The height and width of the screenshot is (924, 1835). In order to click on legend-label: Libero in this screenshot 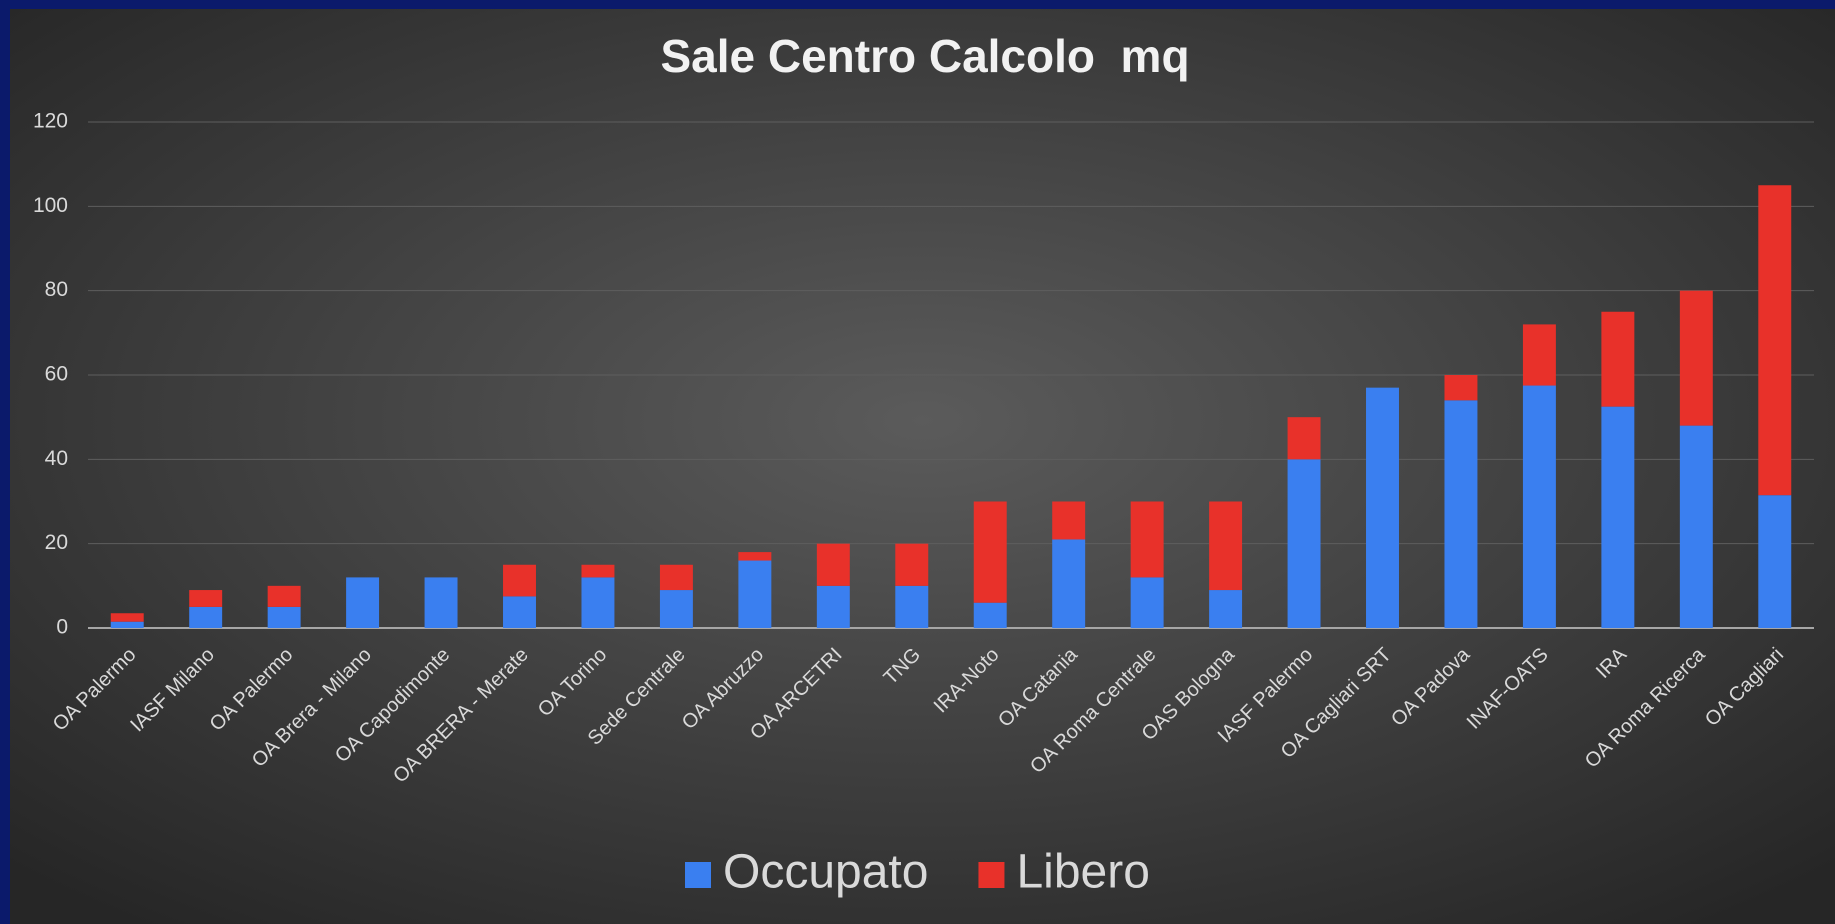, I will do `click(1082, 872)`.